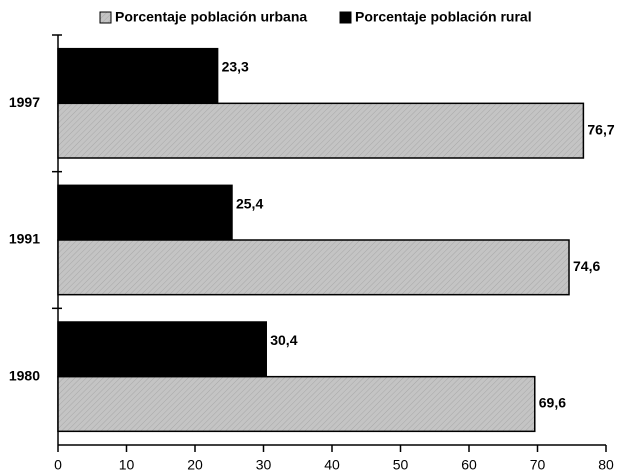 Image resolution: width=624 pixels, height=476 pixels. Describe the element at coordinates (264, 465) in the screenshot. I see `x-tick-label: 30` at that location.